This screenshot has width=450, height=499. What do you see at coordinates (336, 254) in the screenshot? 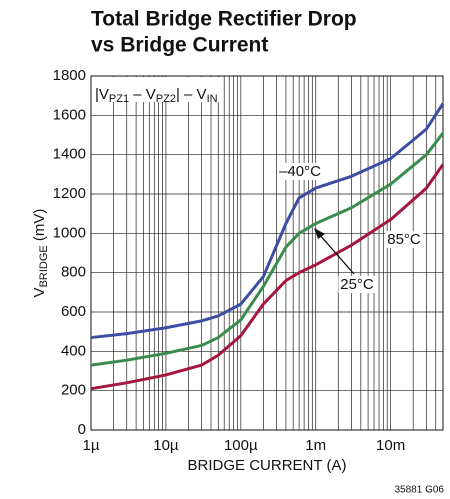
I see `arrow-line` at bounding box center [336, 254].